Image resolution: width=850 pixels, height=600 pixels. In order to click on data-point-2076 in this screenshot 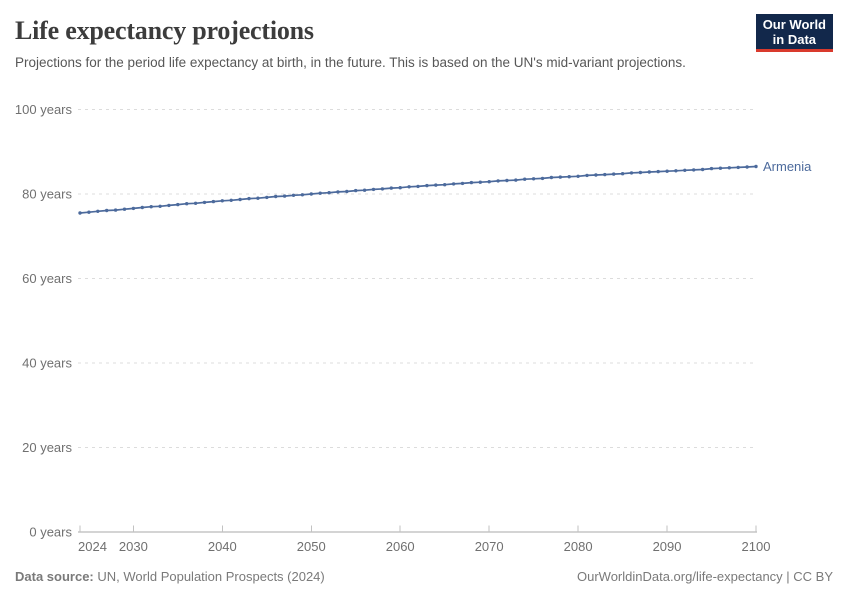, I will do `click(542, 178)`.